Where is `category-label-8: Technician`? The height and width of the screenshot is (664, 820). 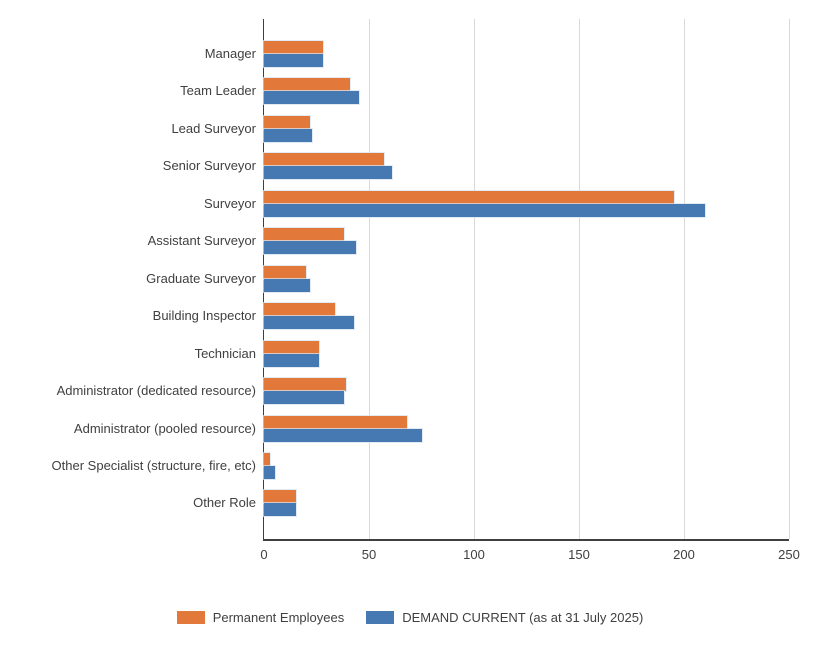
category-label-8: Technician is located at coordinates (225, 353).